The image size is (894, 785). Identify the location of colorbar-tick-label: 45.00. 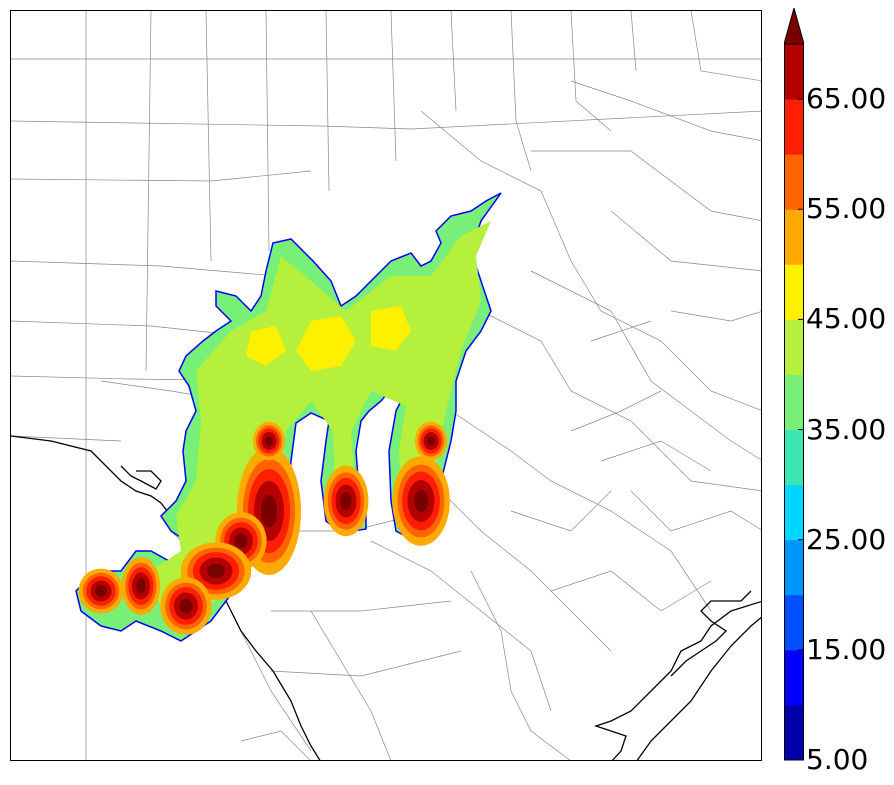
(846, 319).